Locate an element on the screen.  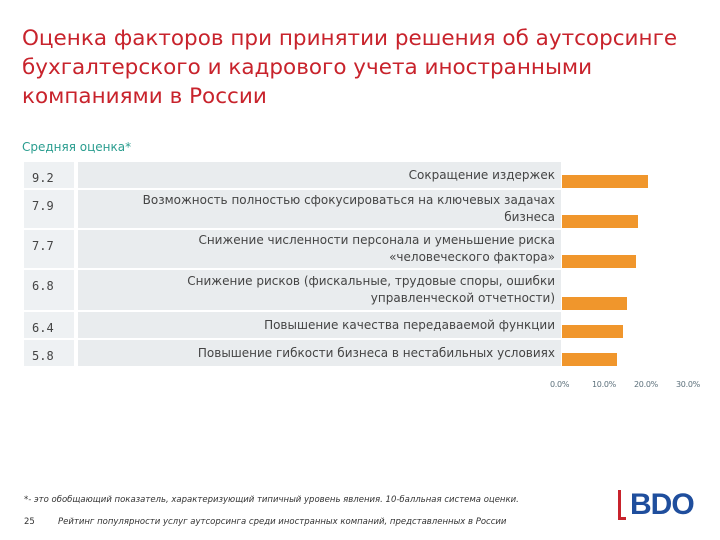
factor-label: Повышение качества передаваемой функции is located at coordinates (319, 325).